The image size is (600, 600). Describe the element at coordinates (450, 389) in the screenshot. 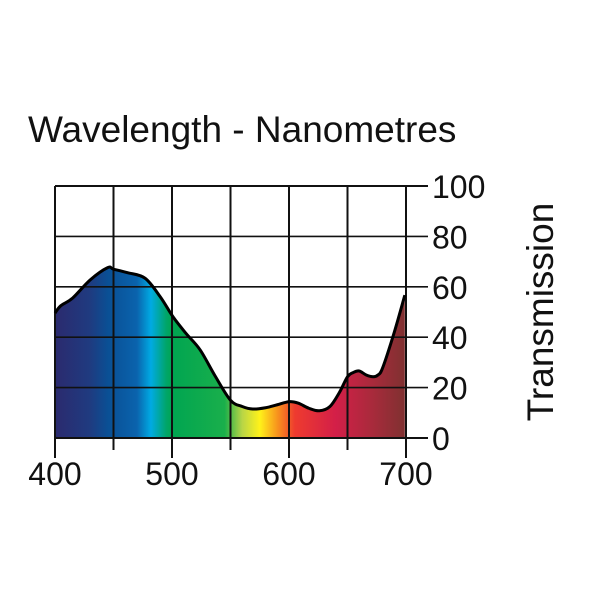

I see `y-tick-label: 20` at that location.